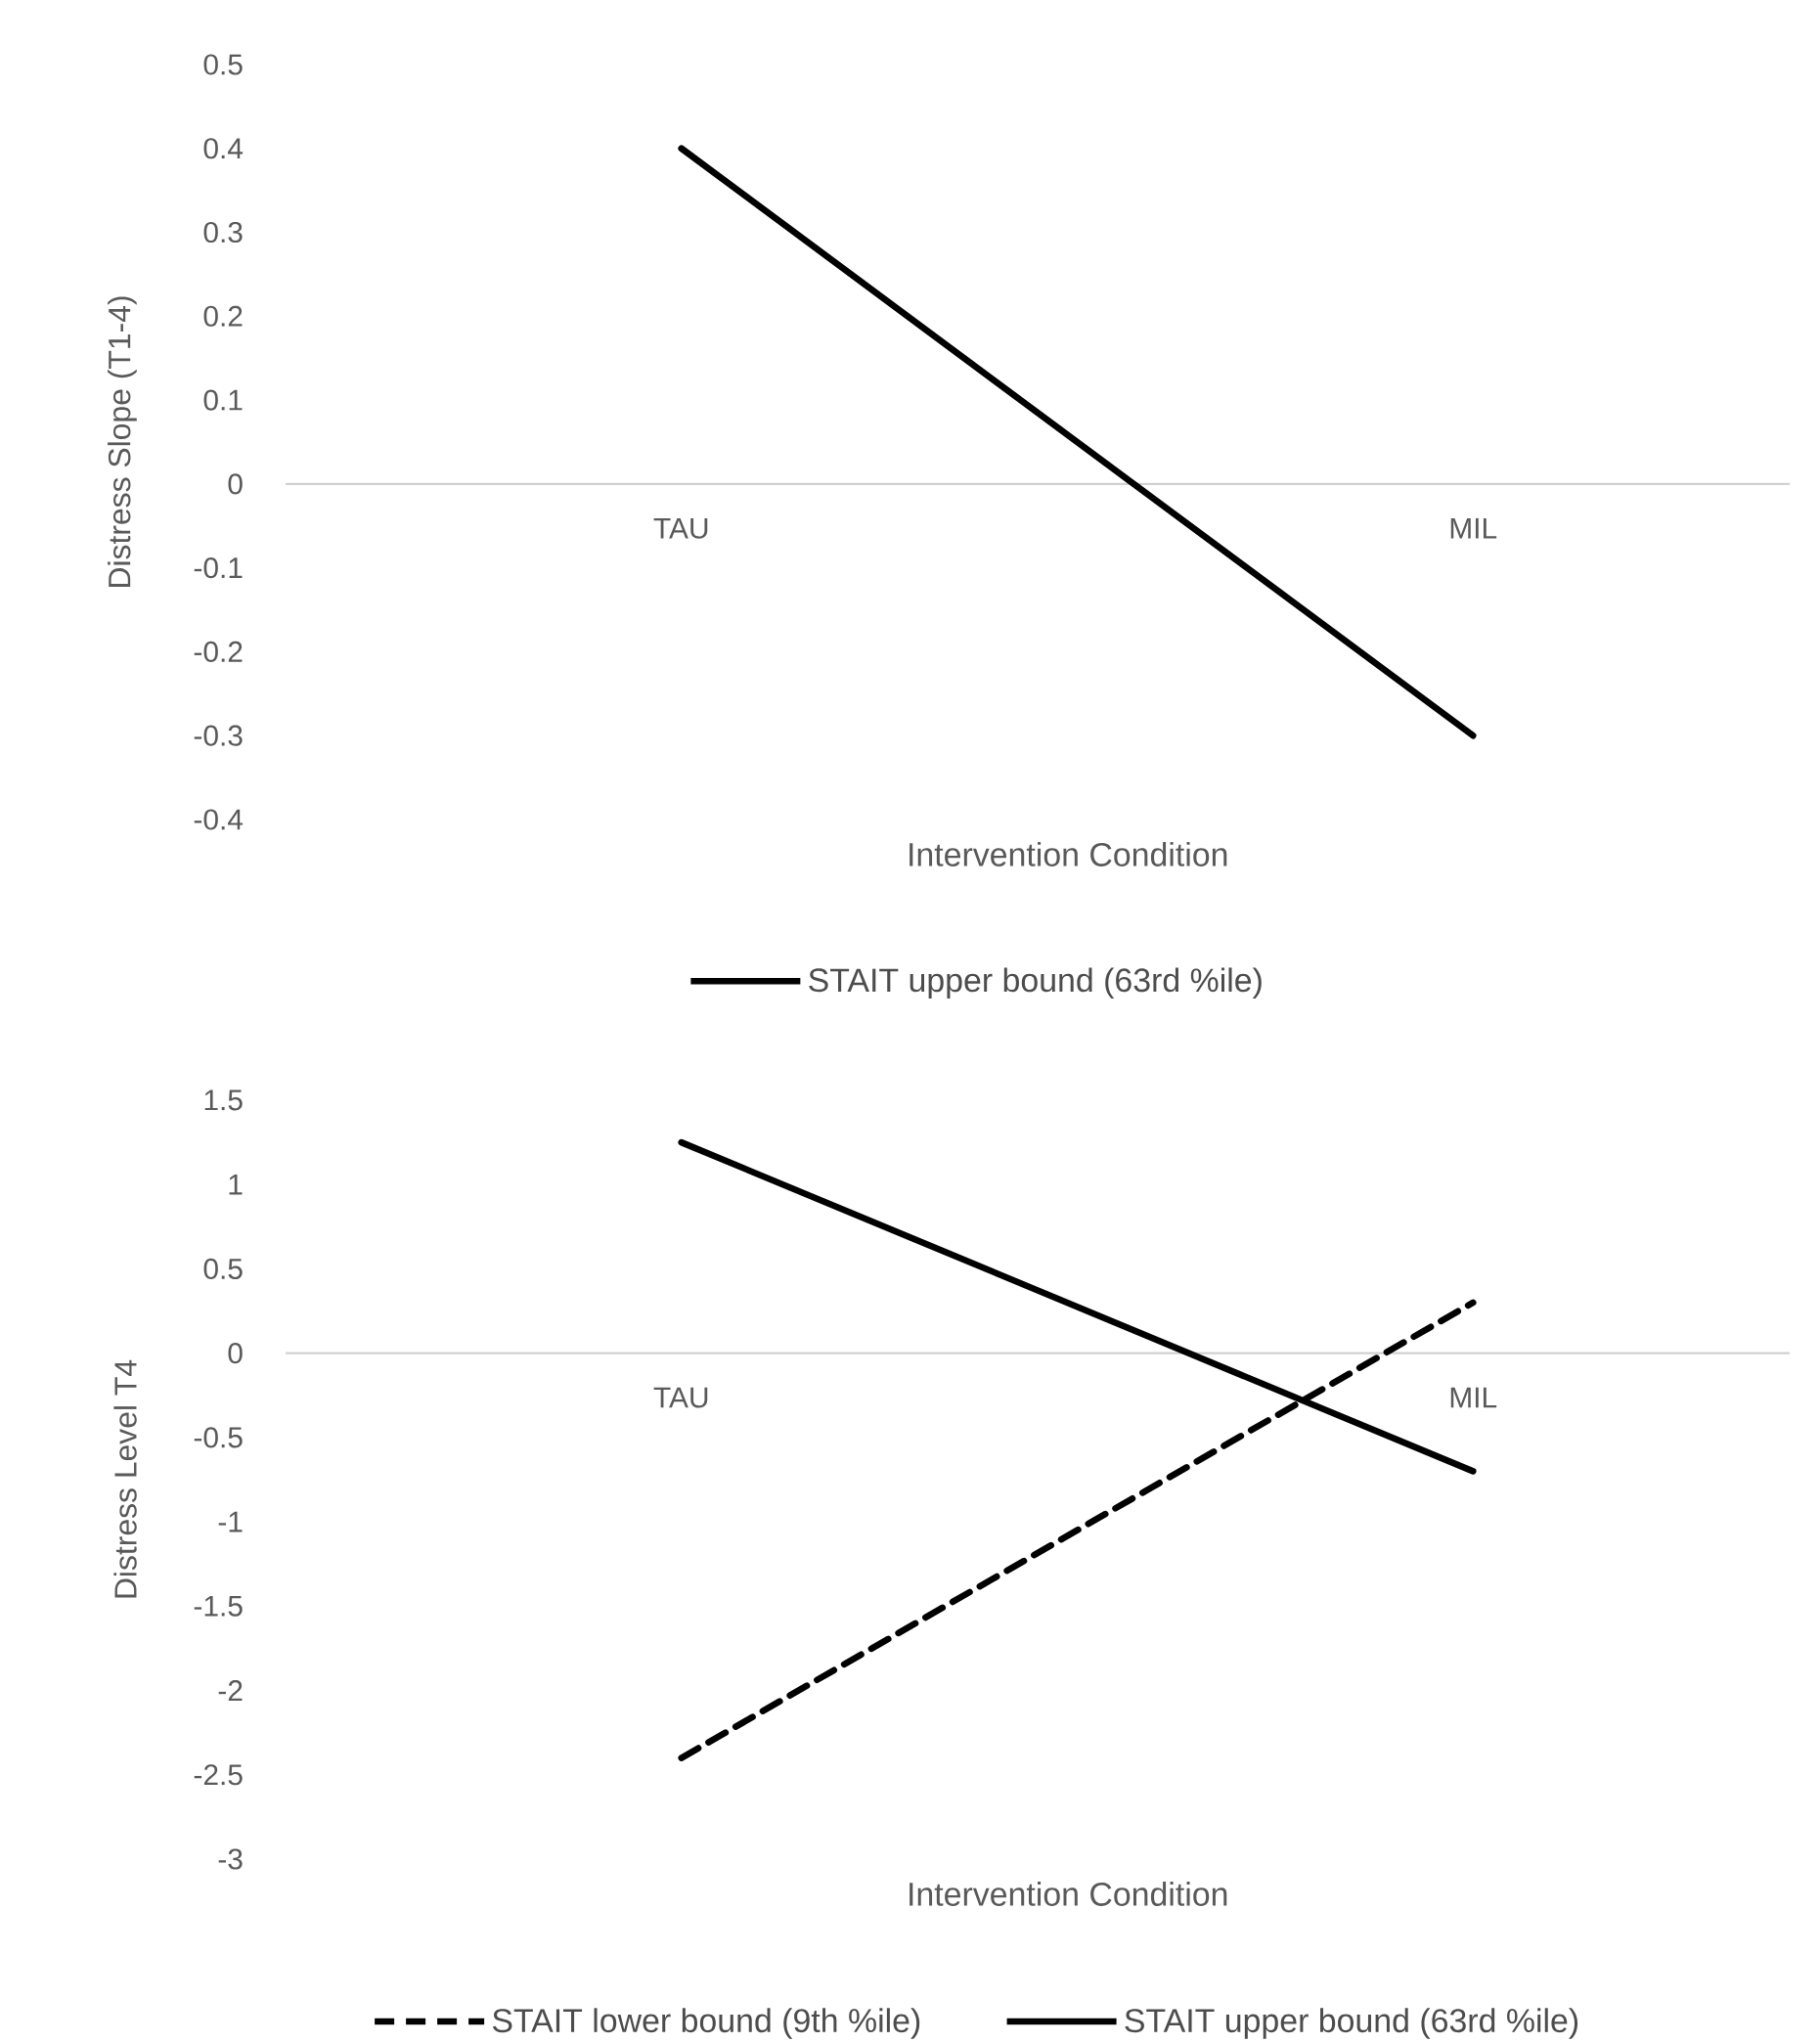 The image size is (1820, 2042). Describe the element at coordinates (230, 1521) in the screenshot. I see `y-tick-label: -1` at that location.